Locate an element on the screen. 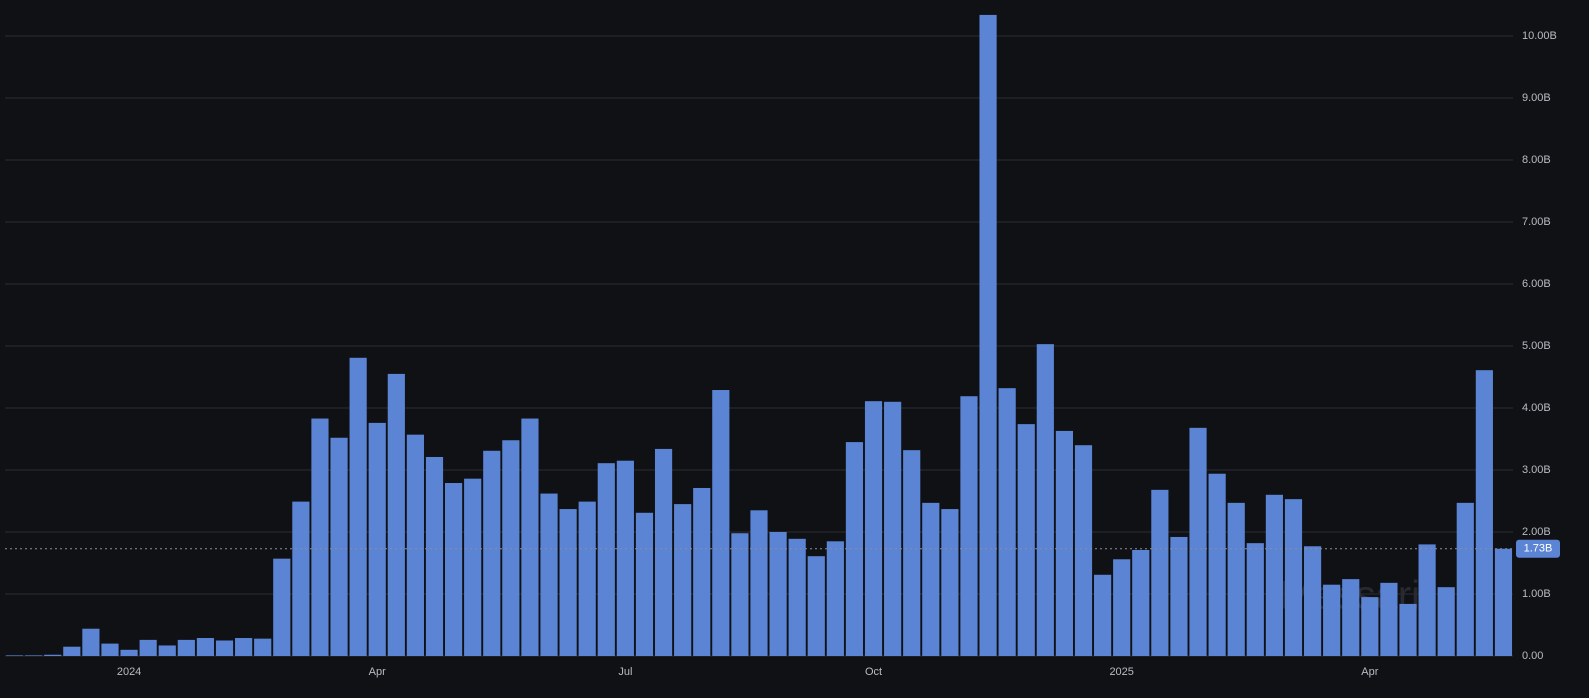  last-value-badge is located at coordinates (1538, 548).